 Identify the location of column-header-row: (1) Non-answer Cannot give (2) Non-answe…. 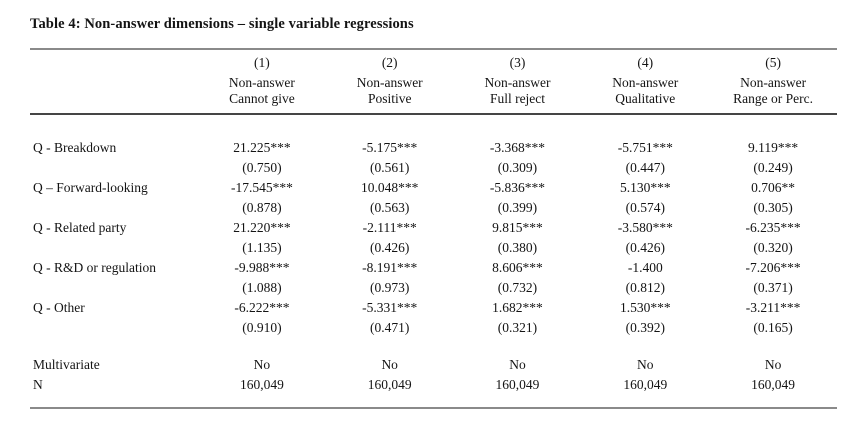
(433, 81).